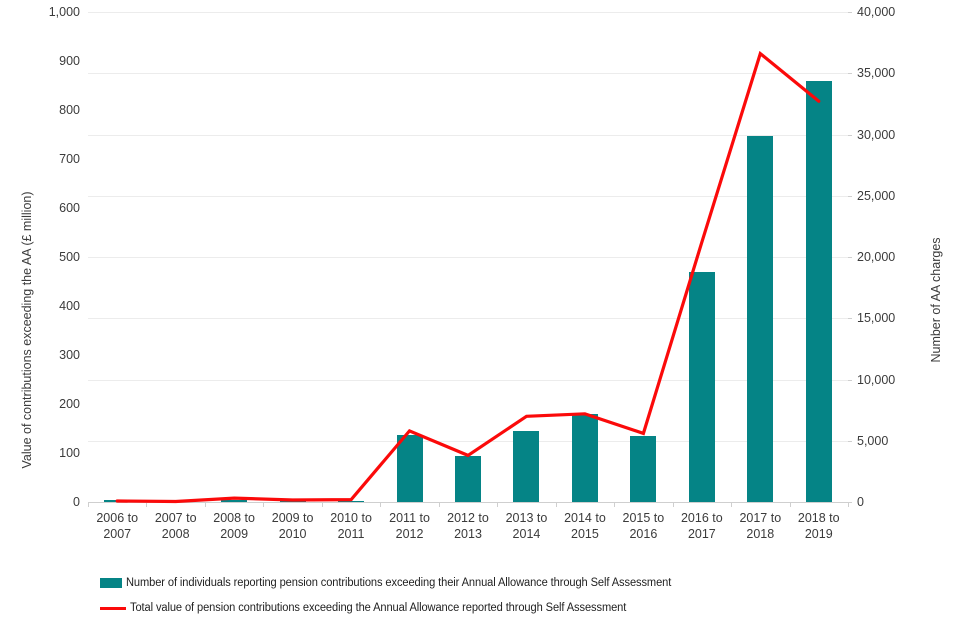  Describe the element at coordinates (111, 583) in the screenshot. I see `bar-series-swatch` at that location.